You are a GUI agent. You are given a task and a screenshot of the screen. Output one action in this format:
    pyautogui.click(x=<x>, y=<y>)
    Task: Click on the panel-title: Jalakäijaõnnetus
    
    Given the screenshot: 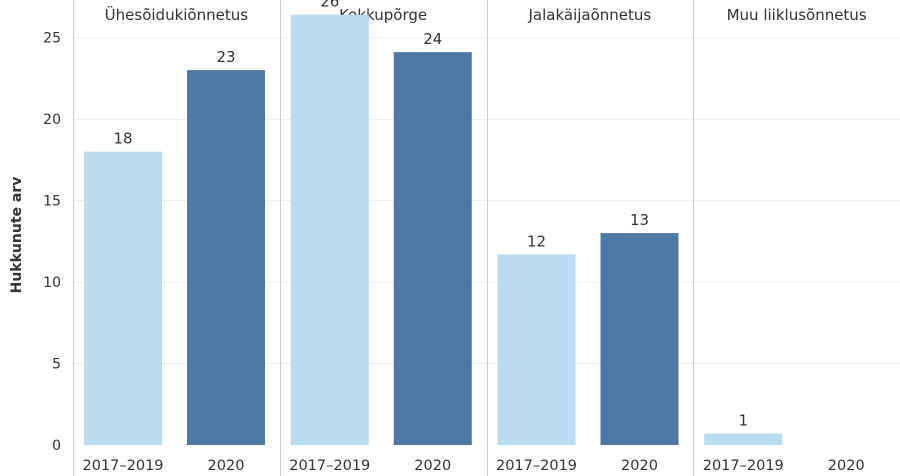 What is the action you would take?
    pyautogui.click(x=590, y=15)
    